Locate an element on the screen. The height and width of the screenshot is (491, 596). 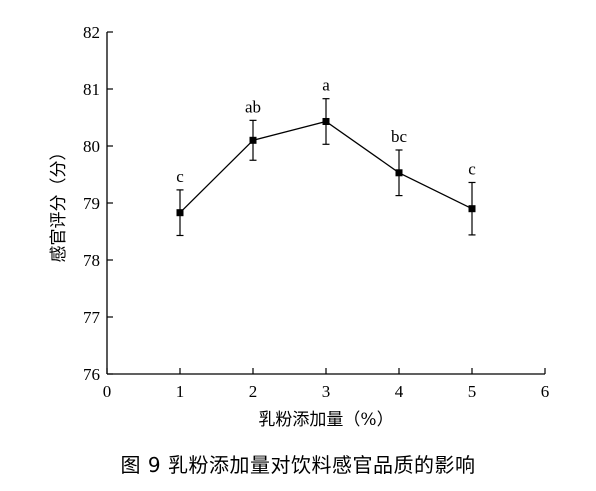
y-tick-label: 80 is located at coordinates (91, 146).